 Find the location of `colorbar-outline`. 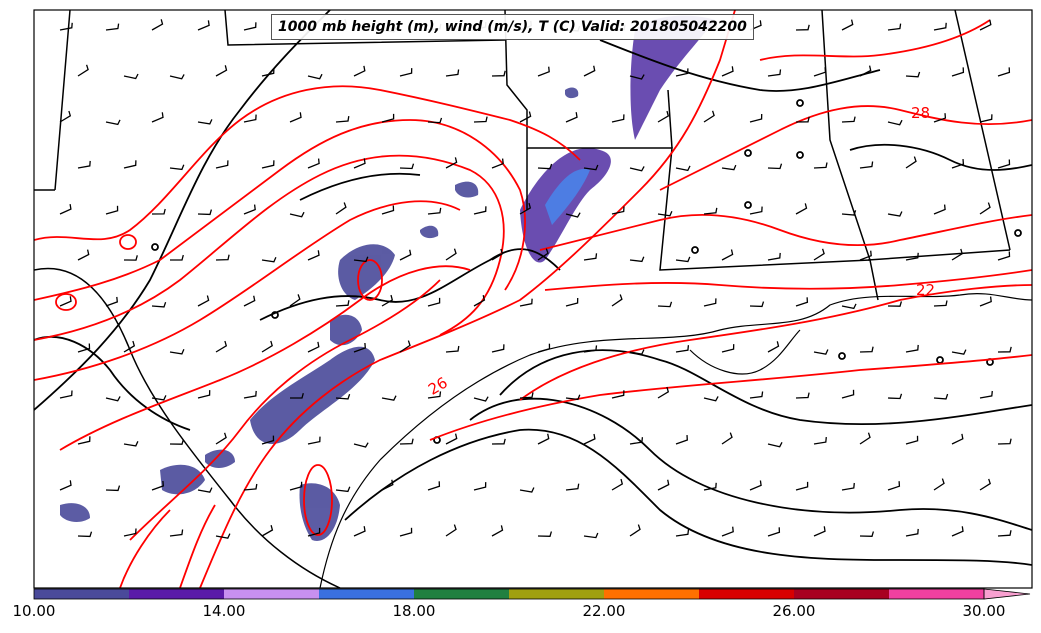

colorbar-outline is located at coordinates (509, 594).